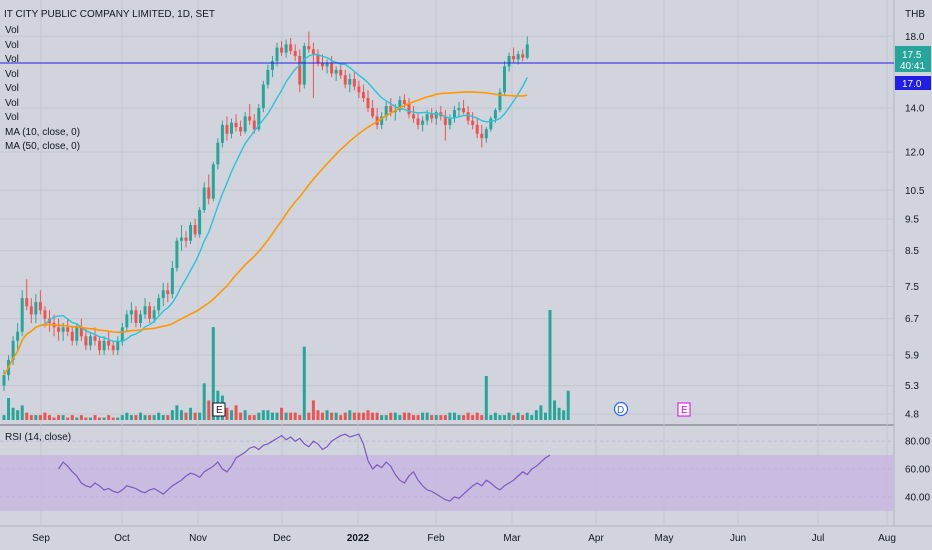  I want to click on event-marker-earnings-2: E, so click(684, 409).